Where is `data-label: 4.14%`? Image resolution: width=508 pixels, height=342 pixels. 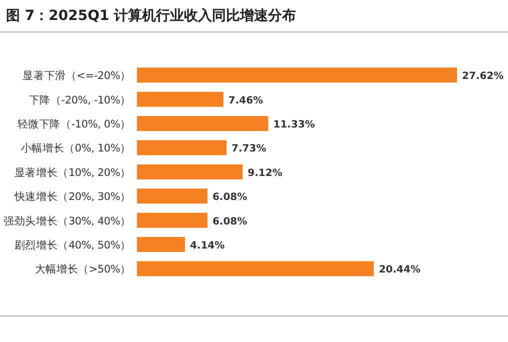
data-label: 4.14% is located at coordinates (207, 246).